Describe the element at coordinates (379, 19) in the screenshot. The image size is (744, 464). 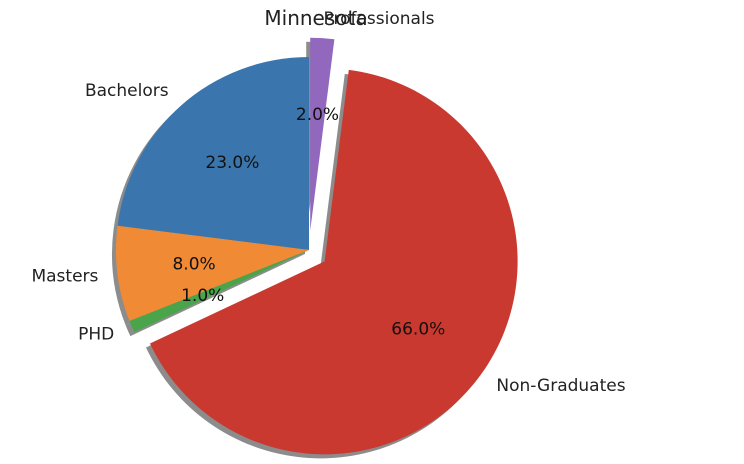
I see `label-professionals: Professionals` at that location.